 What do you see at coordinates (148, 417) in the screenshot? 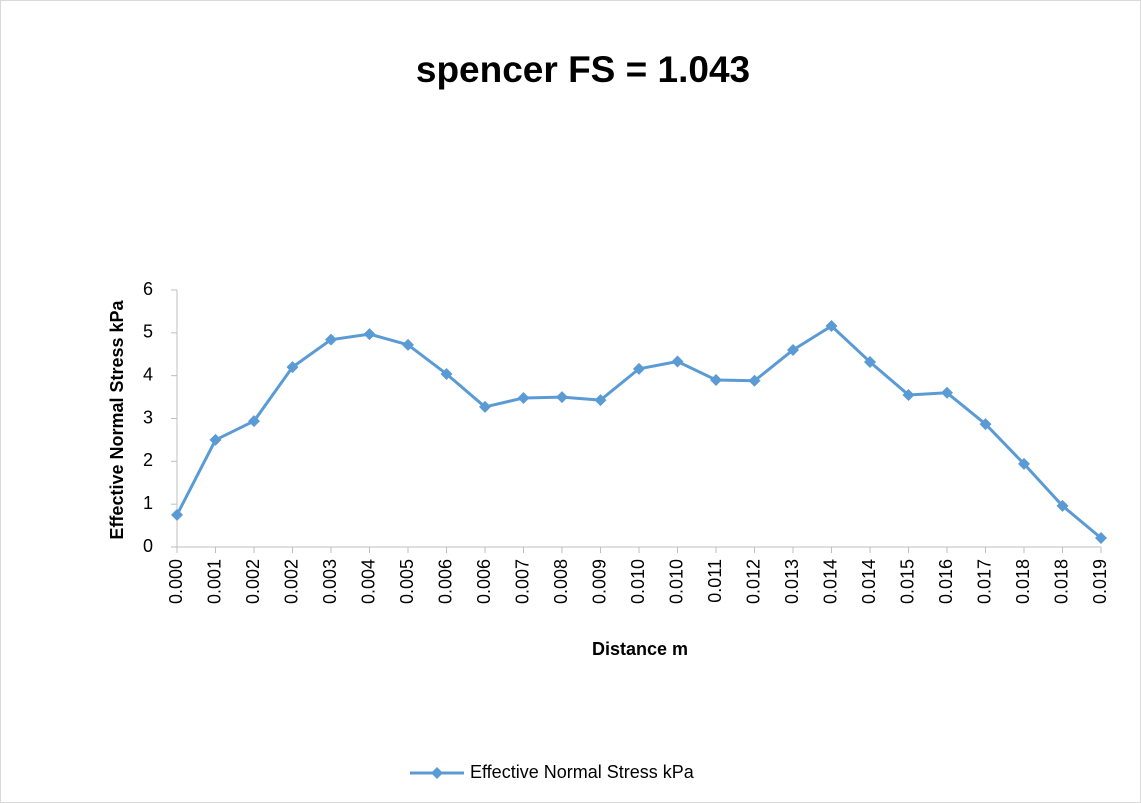
I see `y-tick-label: 3` at bounding box center [148, 417].